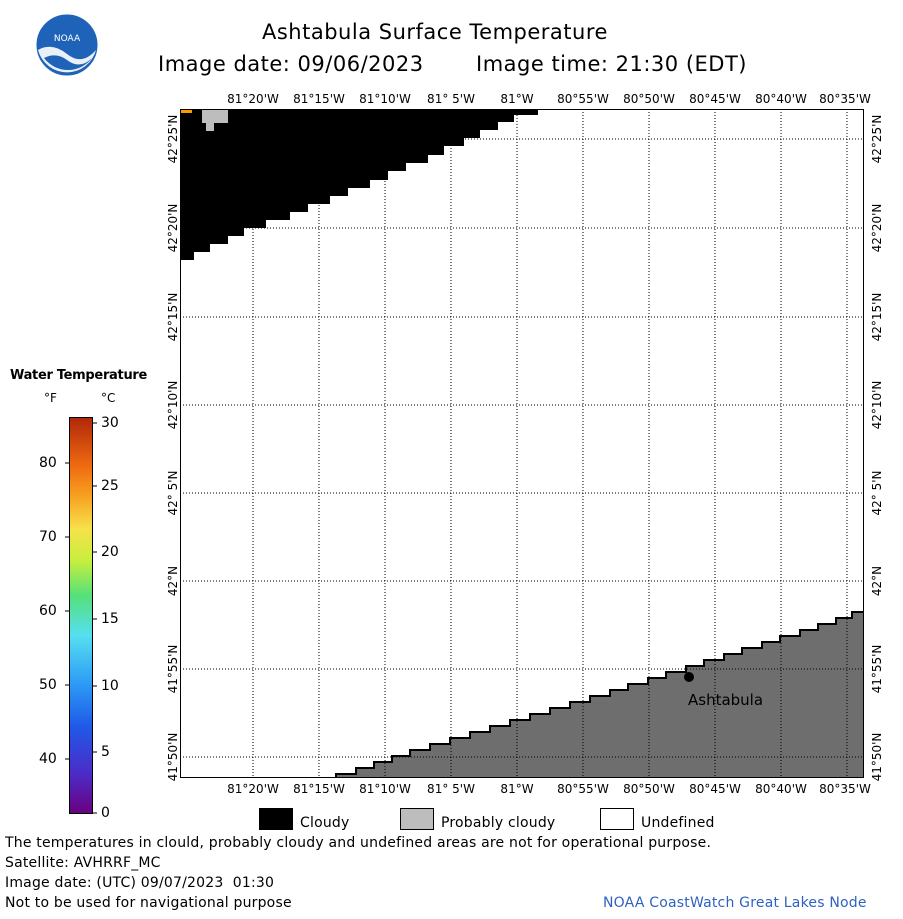 The width and height of the screenshot is (903, 919). I want to click on undefined-swatch, so click(617, 819).